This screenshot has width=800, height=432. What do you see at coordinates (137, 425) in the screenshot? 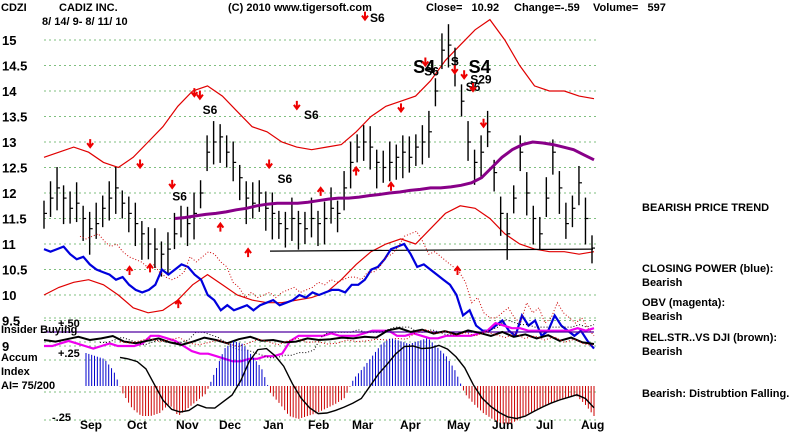
I see `x-month-label: Oct` at bounding box center [137, 425].